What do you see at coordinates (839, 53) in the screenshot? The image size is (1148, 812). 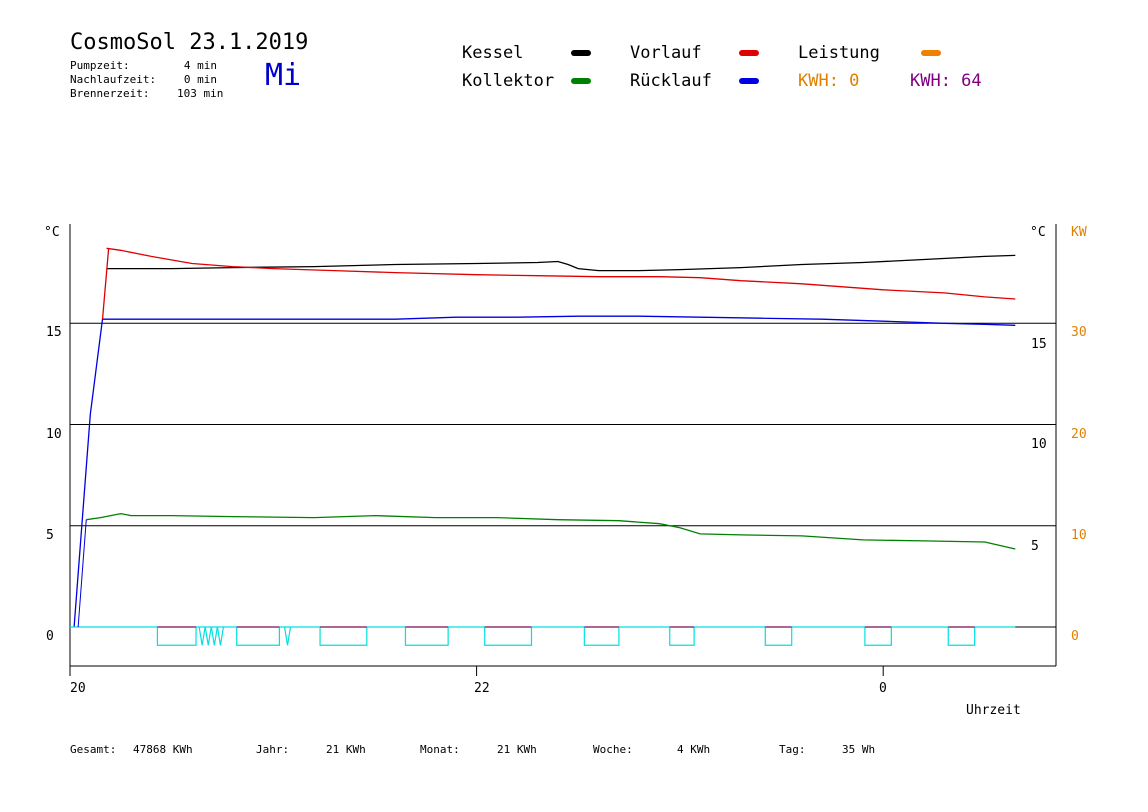 I see `legend-label-leistung: Leistung` at bounding box center [839, 53].